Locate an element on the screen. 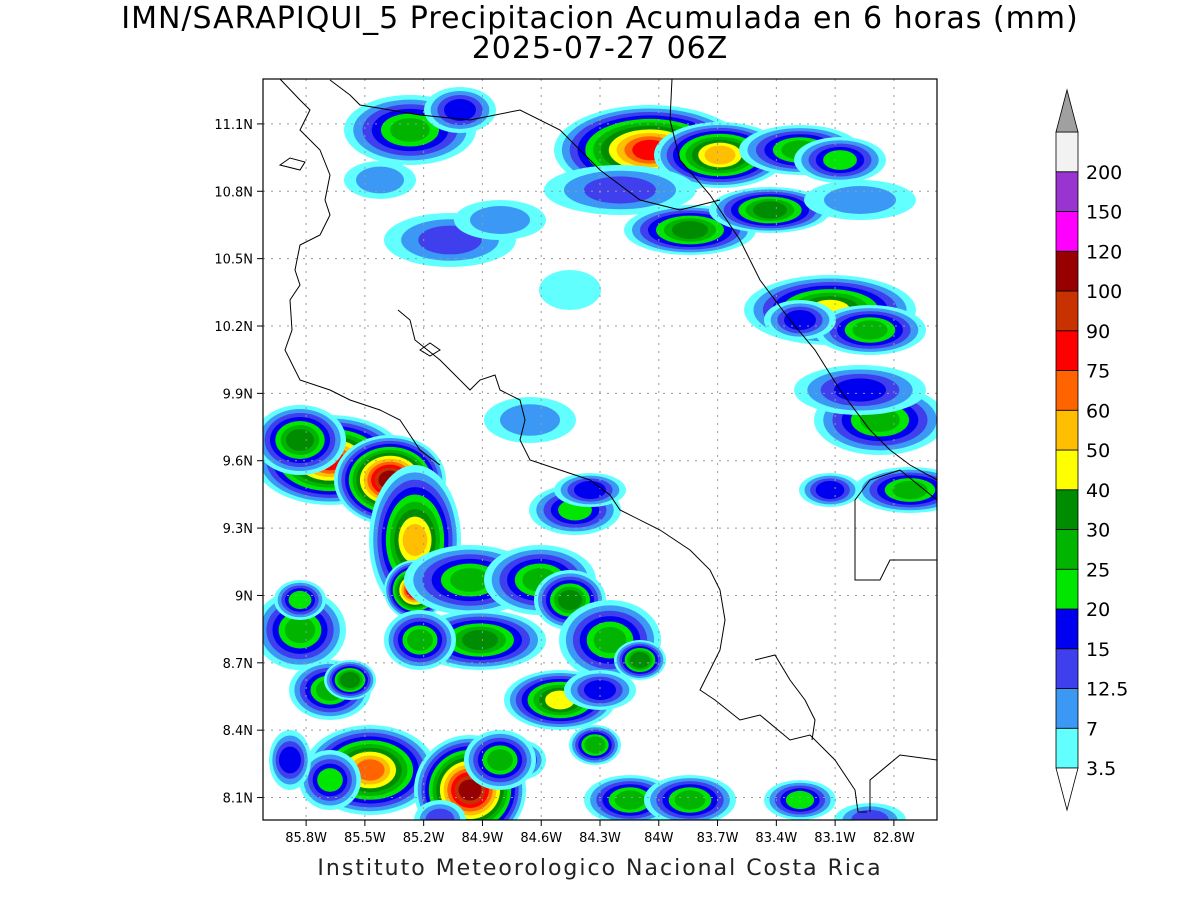  caribbean-coast is located at coordinates (803, 280).